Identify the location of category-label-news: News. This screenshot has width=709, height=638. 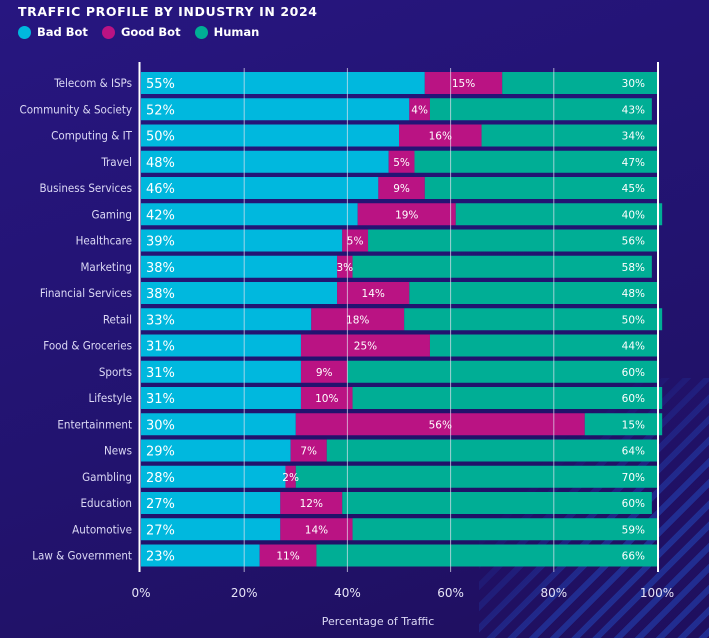
(118, 451).